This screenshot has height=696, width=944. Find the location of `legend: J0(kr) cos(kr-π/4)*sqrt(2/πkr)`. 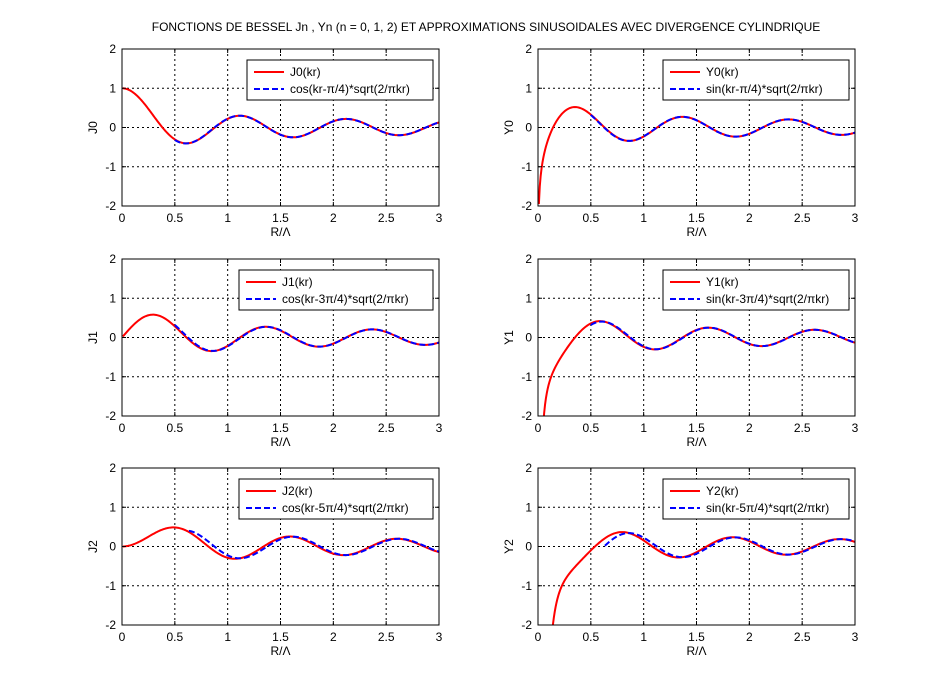

legend: J0(kr) cos(kr-π/4)*sqrt(2/πkr) is located at coordinates (340, 80).